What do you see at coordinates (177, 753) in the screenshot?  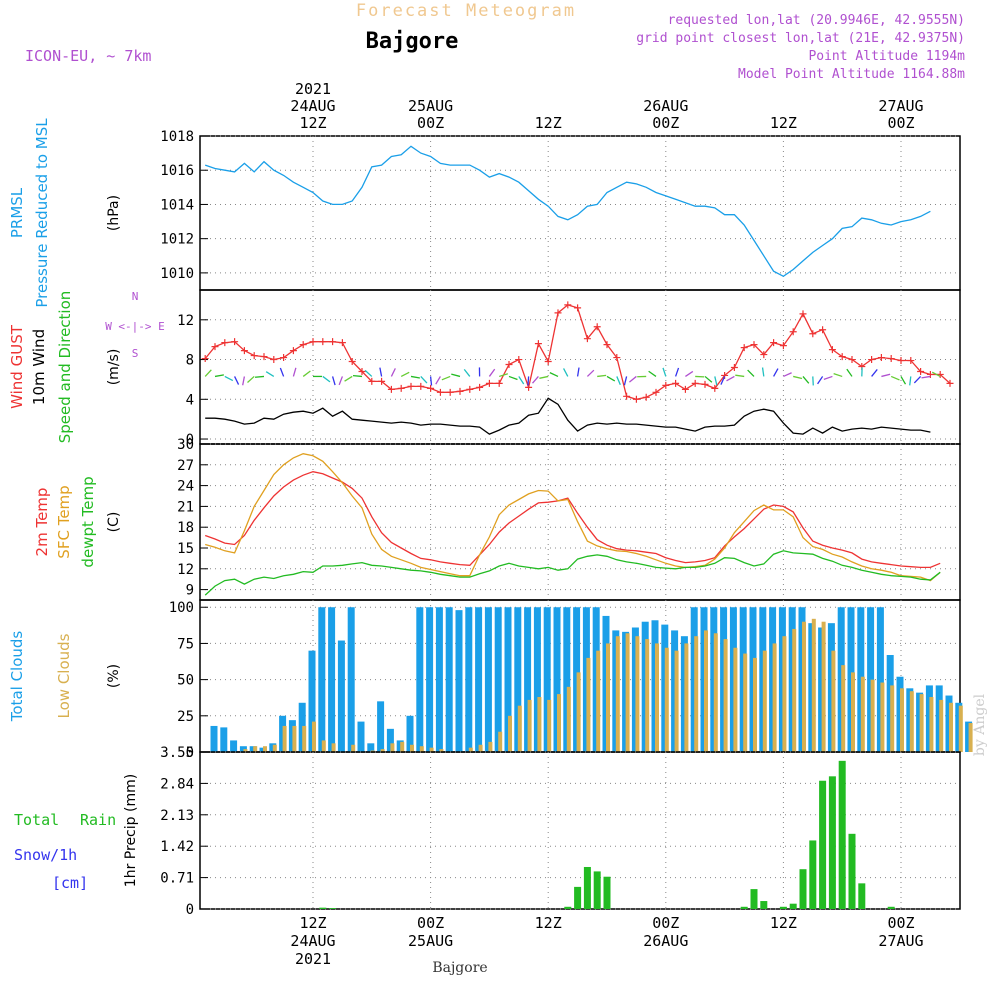 I see `precipitation-ytick-label: 3.55` at bounding box center [177, 753].